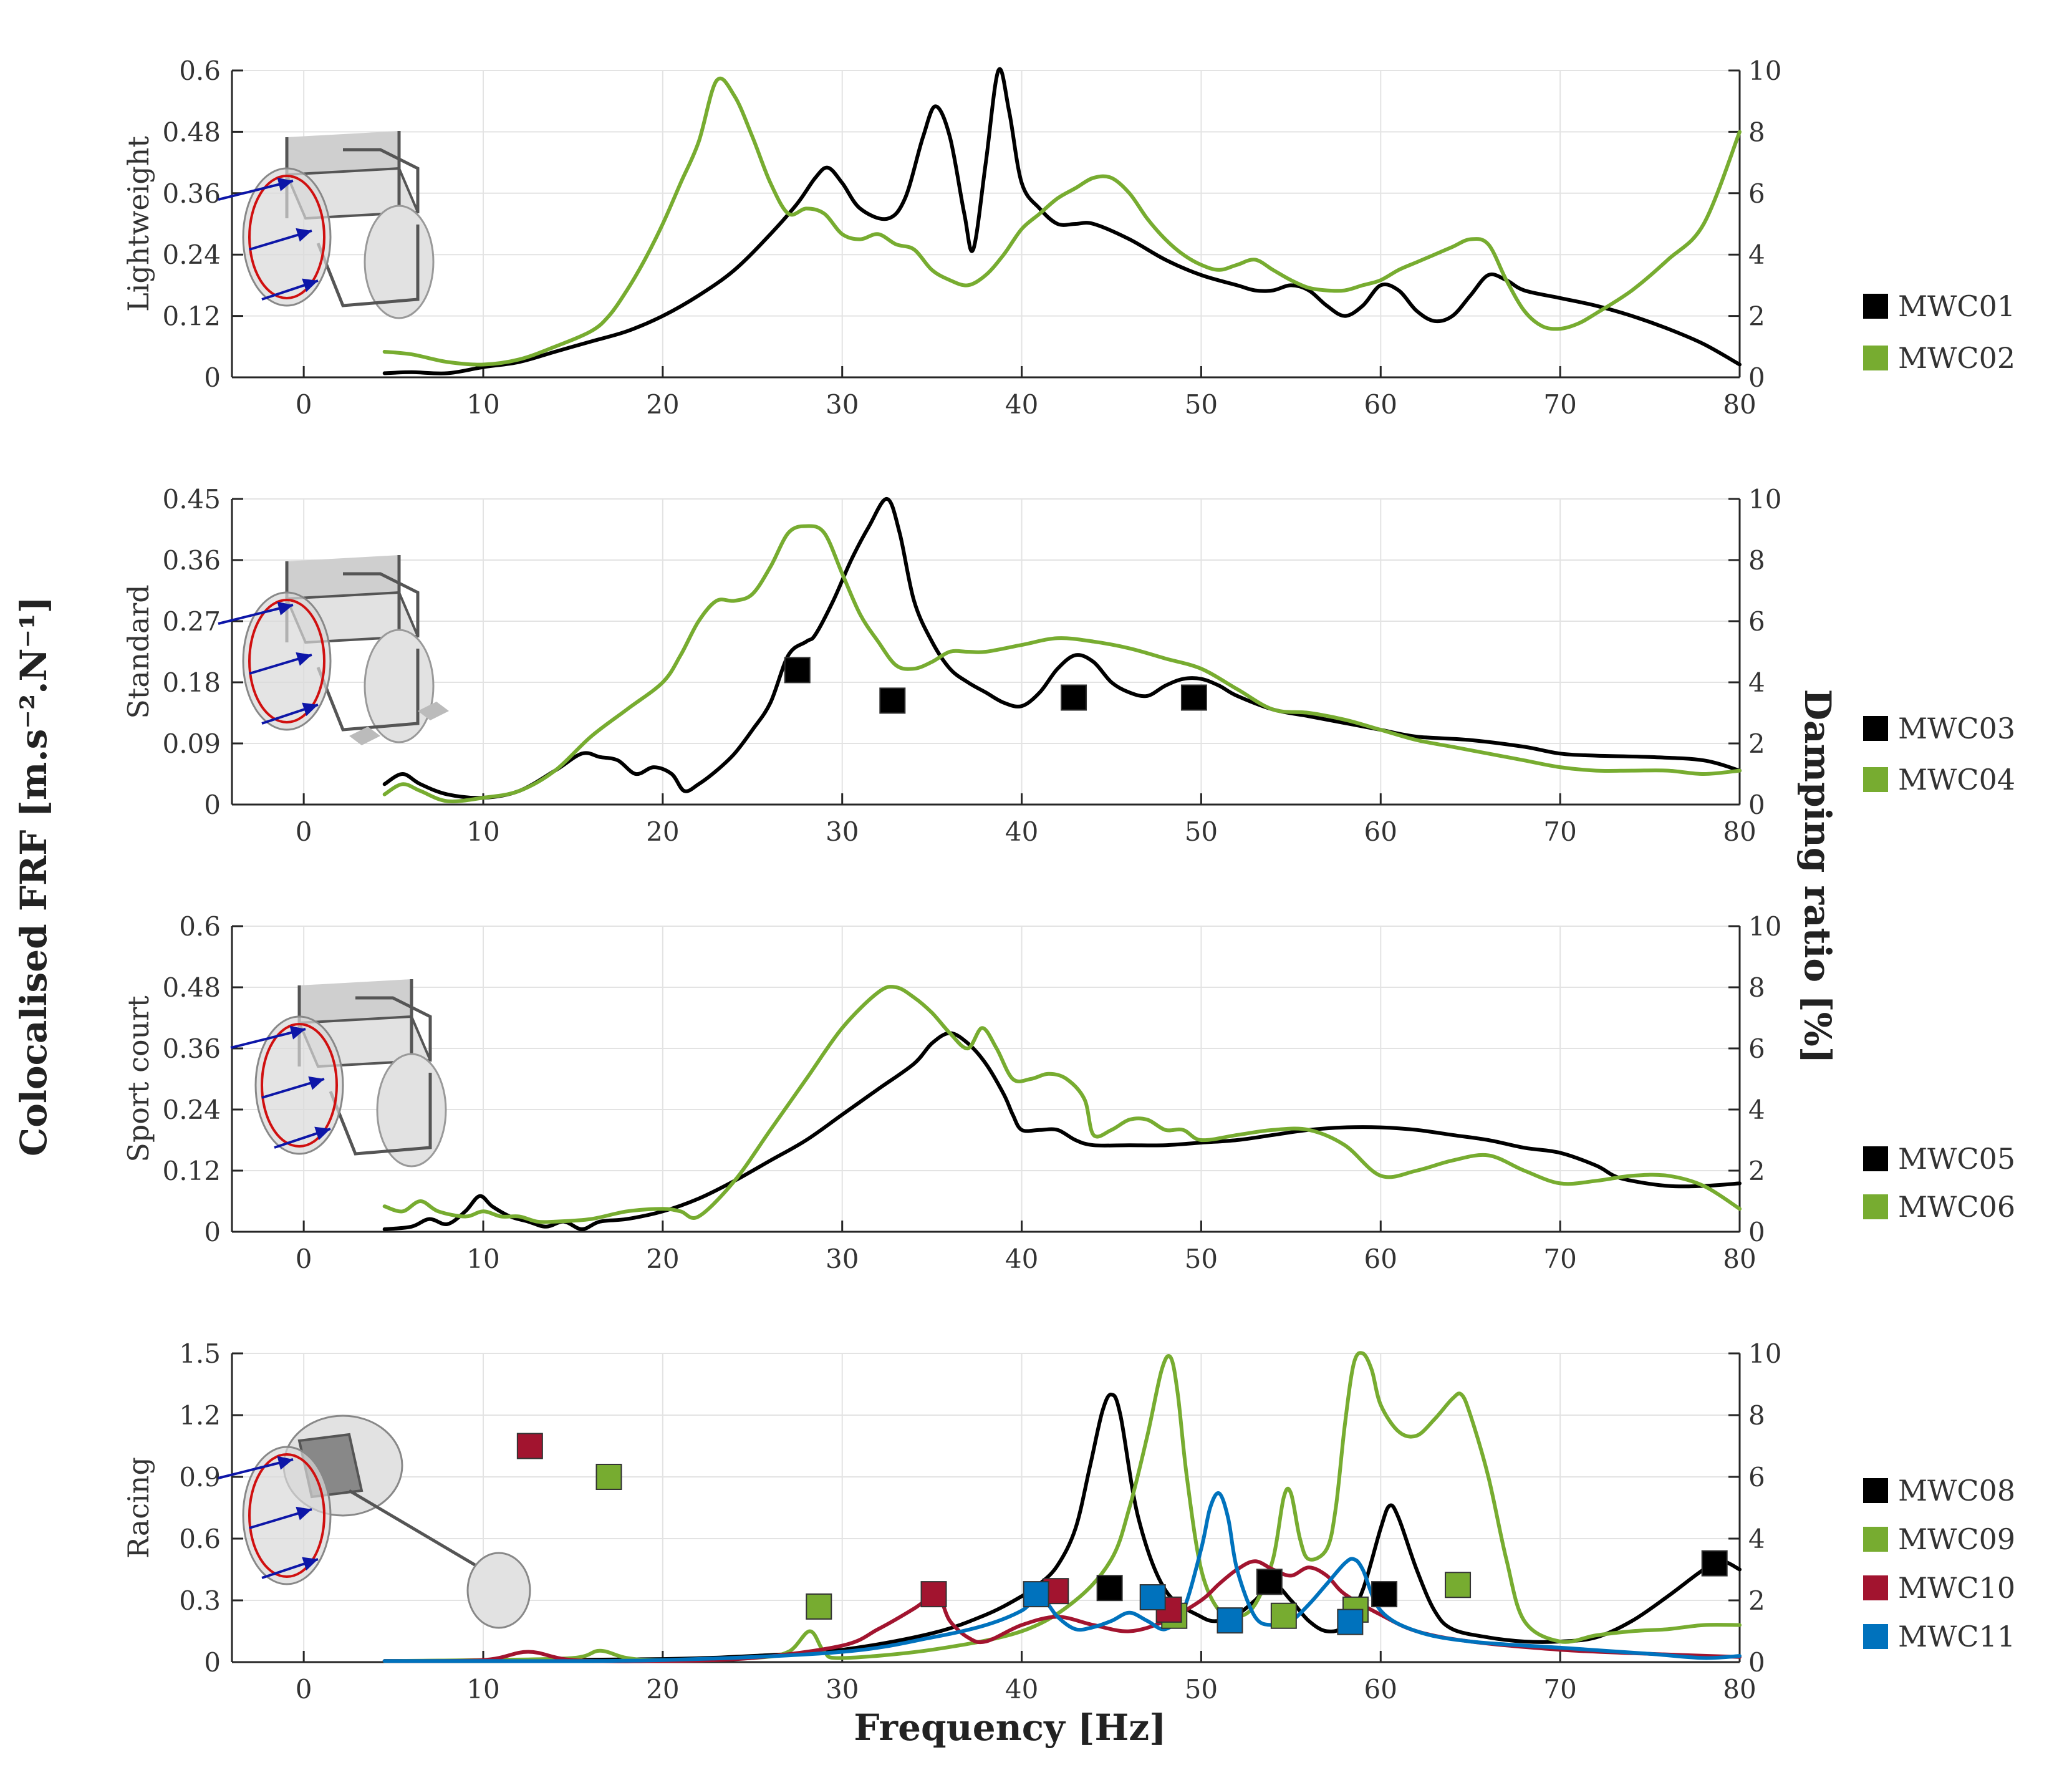 The width and height of the screenshot is (2072, 1770). Describe the element at coordinates (1956, 358) in the screenshot. I see `legend-label: MWC02` at that location.